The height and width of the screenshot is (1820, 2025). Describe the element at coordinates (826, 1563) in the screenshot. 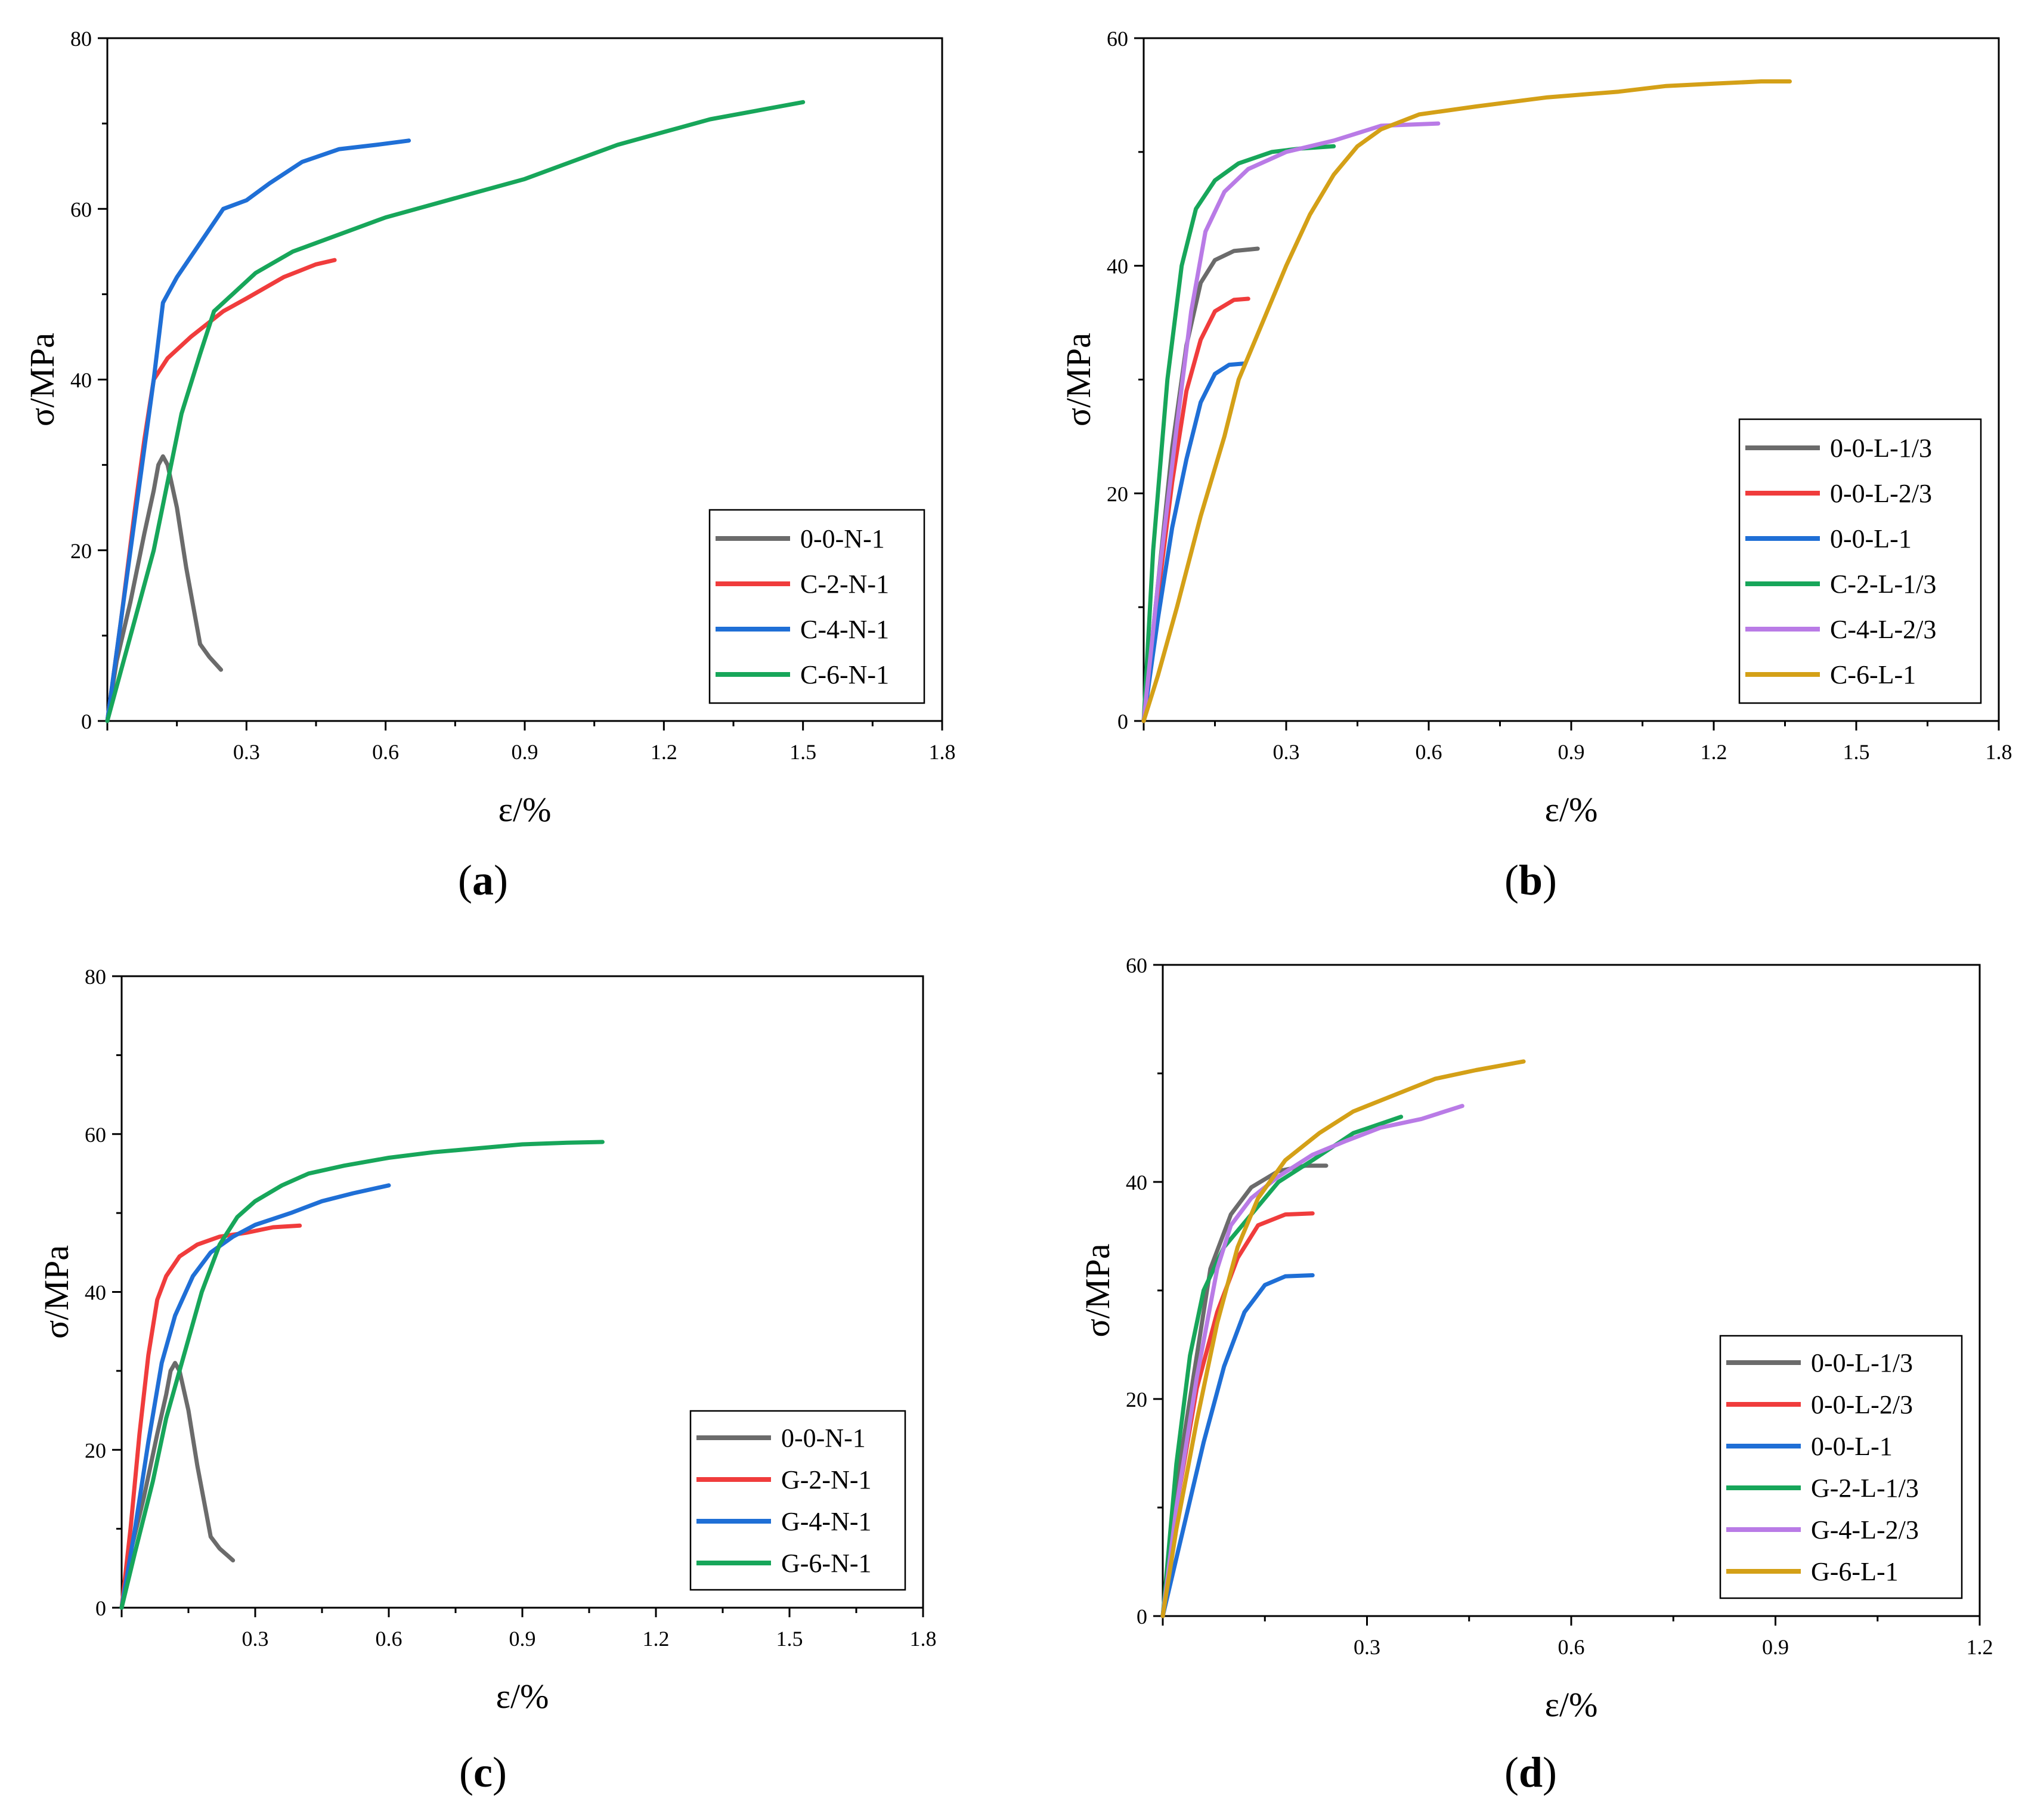

I see `legend-entry: G-6-N-1` at that location.